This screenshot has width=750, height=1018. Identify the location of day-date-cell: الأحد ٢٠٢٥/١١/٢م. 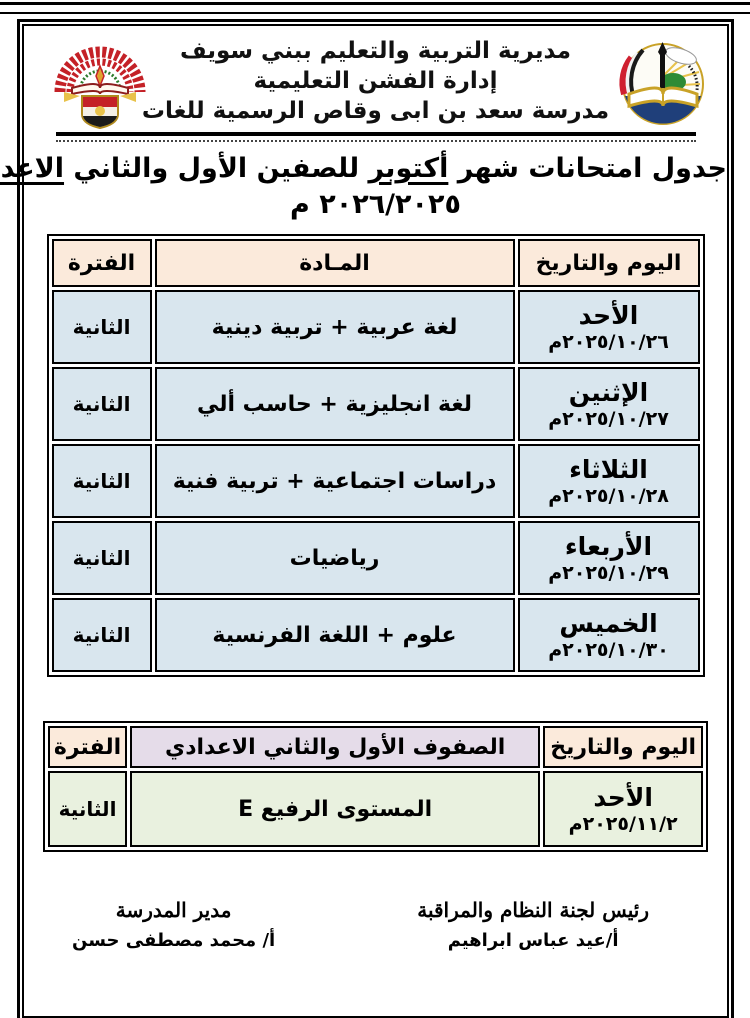
(623, 809).